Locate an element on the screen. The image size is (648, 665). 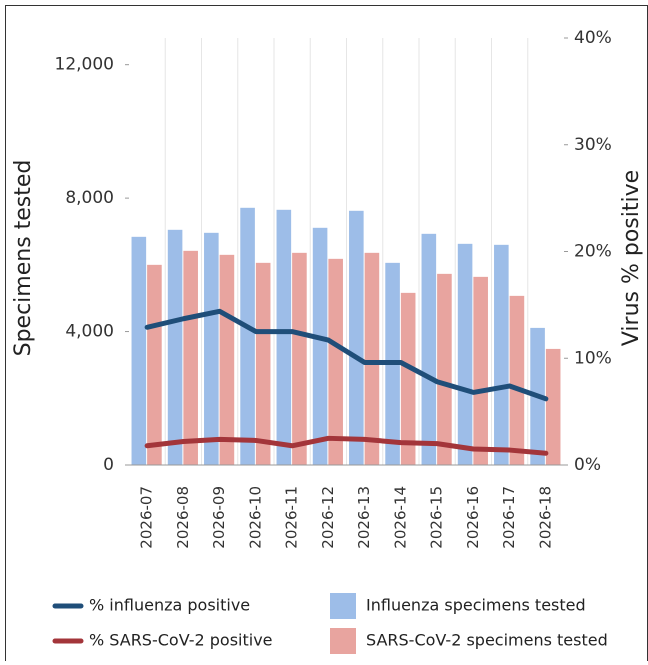
y-tick-label: 12,000 is located at coordinates (84, 65).